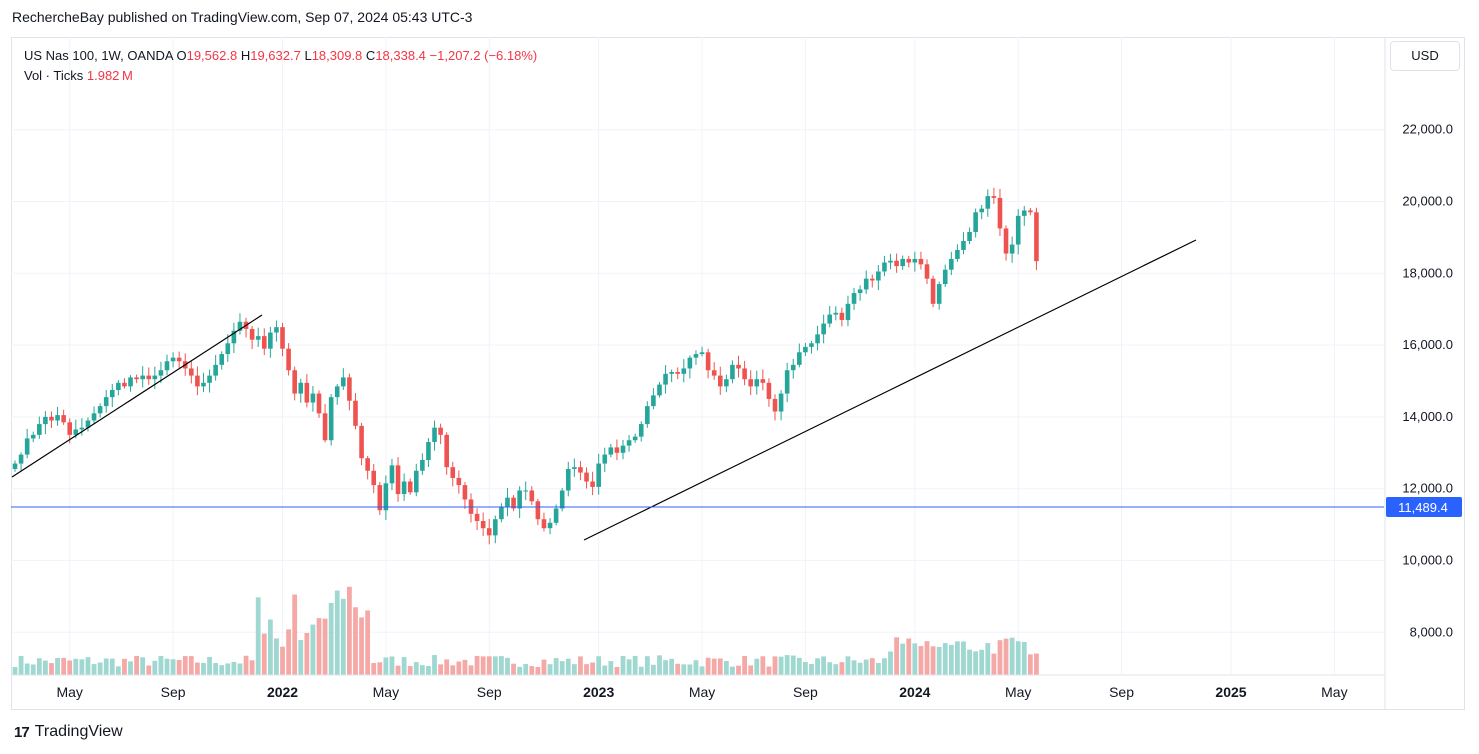 This screenshot has height=754, width=1479. I want to click on tradingview-brand: TradingView, so click(78, 731).